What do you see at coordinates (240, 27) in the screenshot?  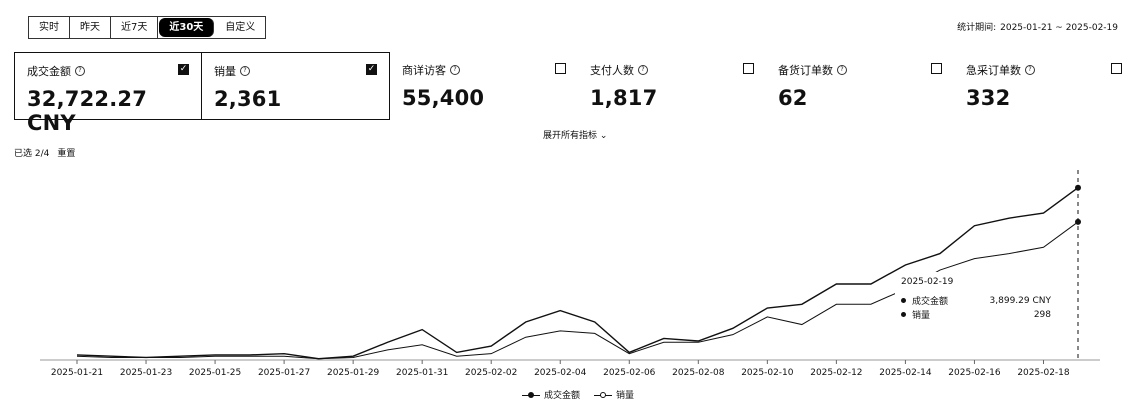 I see `tab-custom: 自定义` at bounding box center [240, 27].